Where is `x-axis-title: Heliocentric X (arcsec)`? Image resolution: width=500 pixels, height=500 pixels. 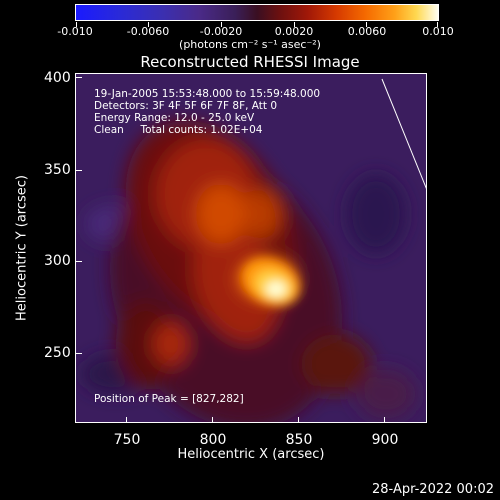
x-axis-title: Heliocentric X (arcsec) is located at coordinates (251, 454).